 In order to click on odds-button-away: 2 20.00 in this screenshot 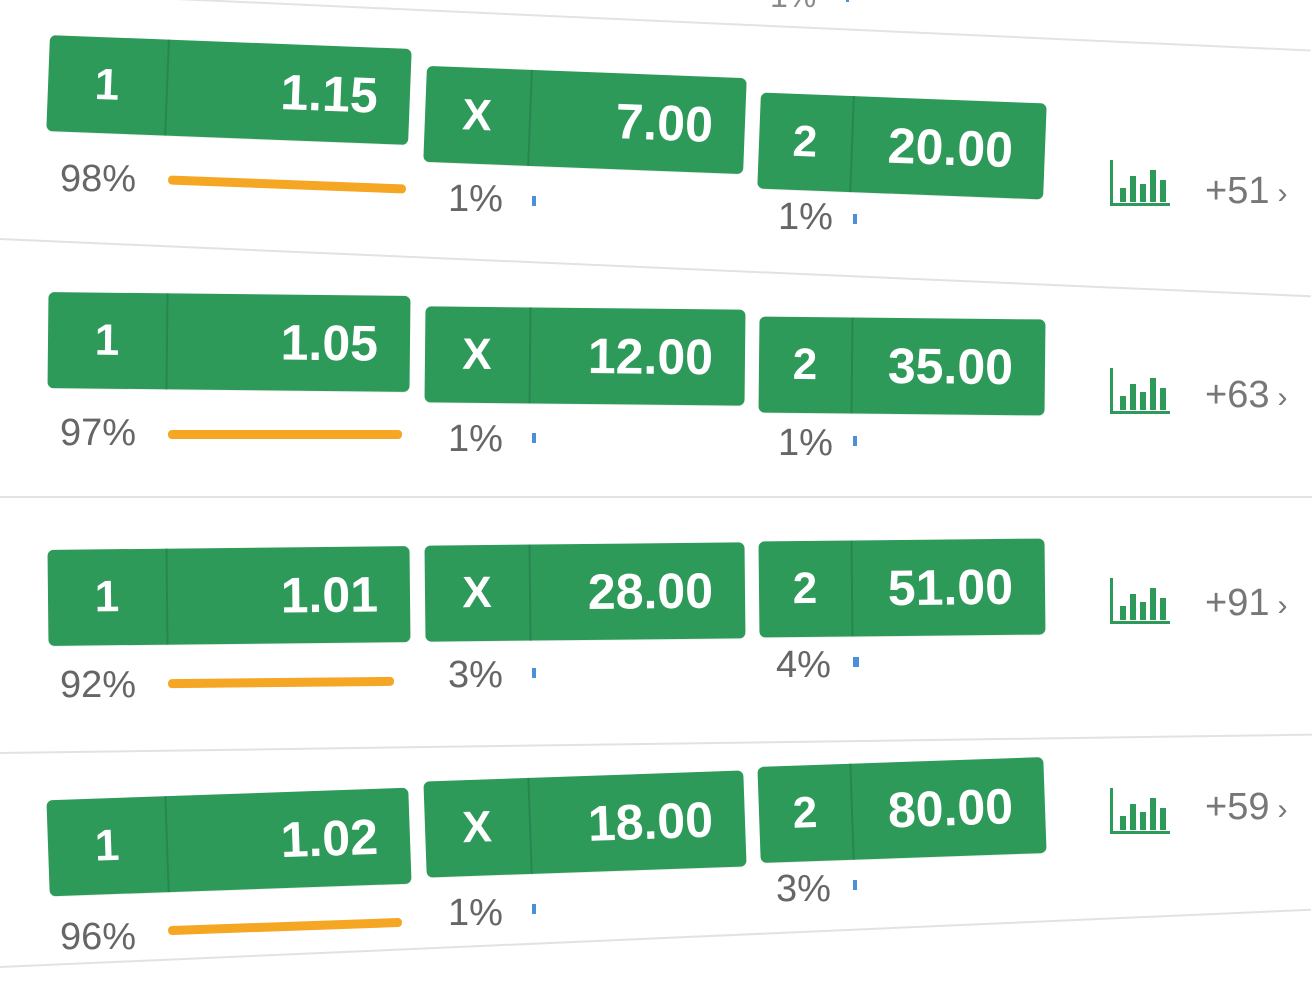, I will do `click(902, 146)`.